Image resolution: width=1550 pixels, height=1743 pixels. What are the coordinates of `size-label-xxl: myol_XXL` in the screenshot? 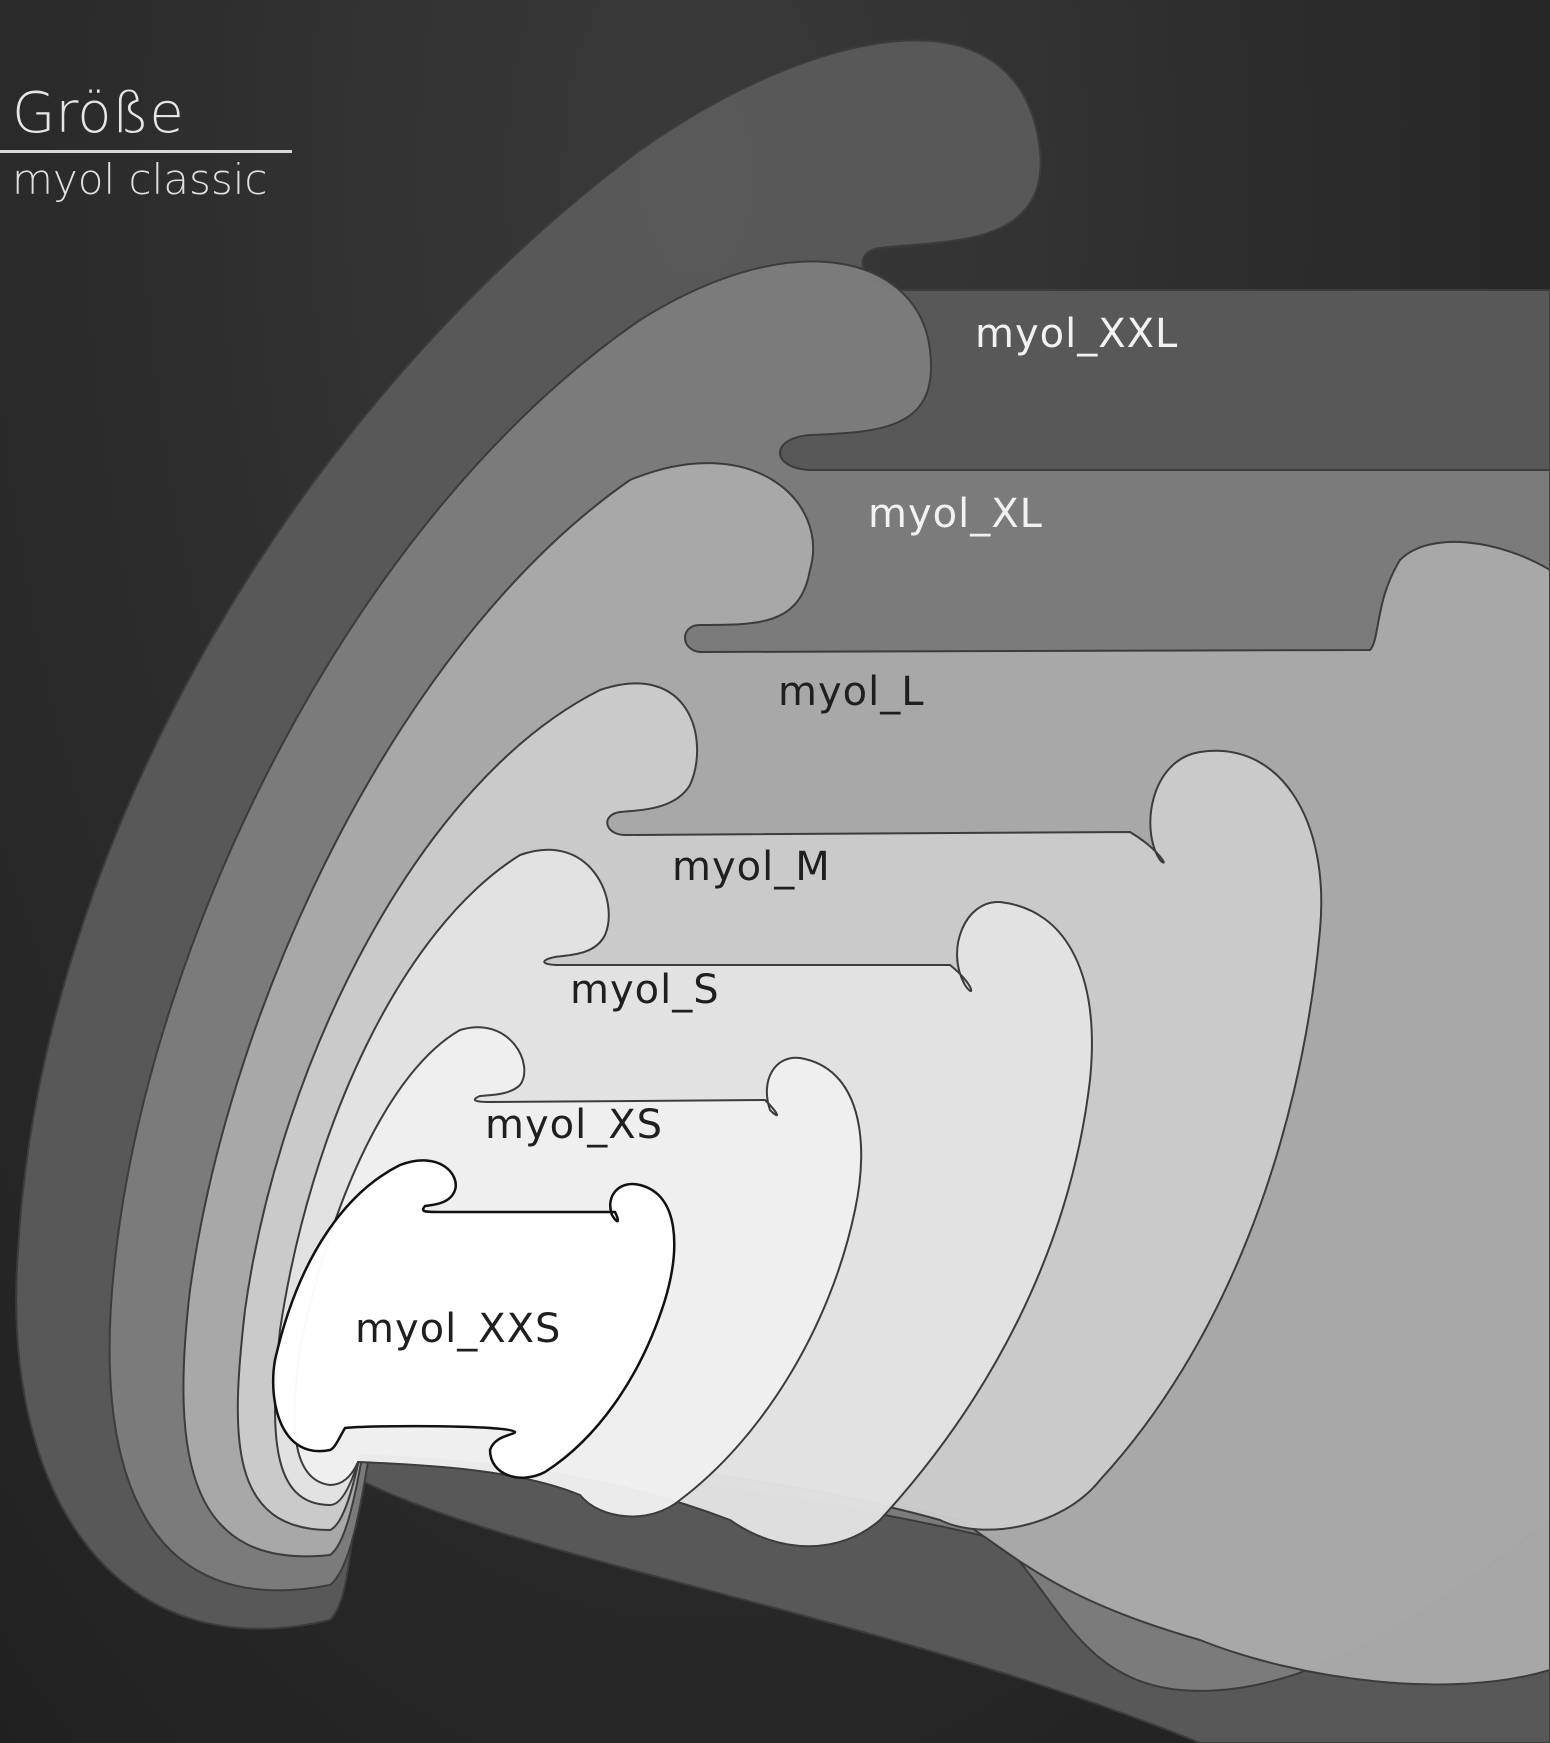 It's located at (1076, 334).